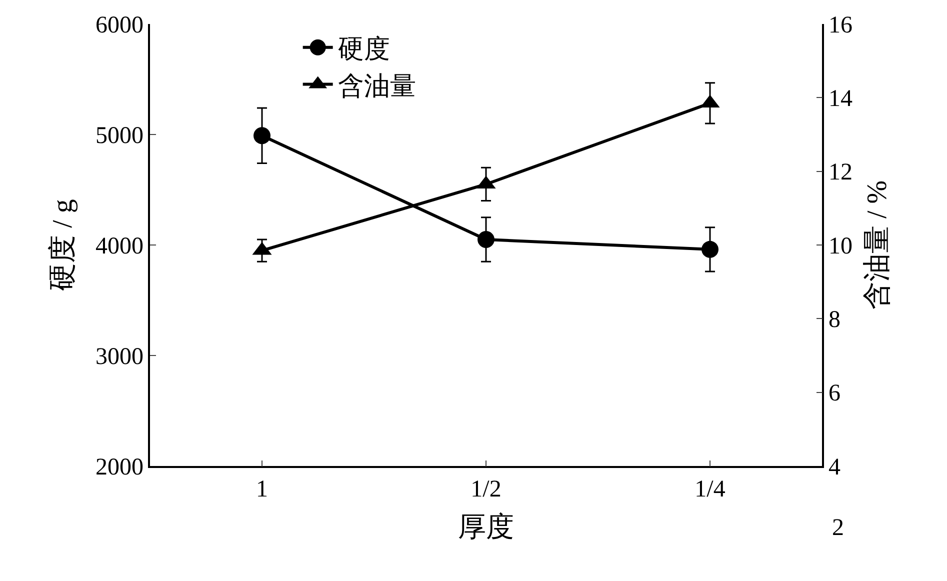 The width and height of the screenshot is (947, 581). I want to click on y2-tick-label: 10, so click(840, 246).